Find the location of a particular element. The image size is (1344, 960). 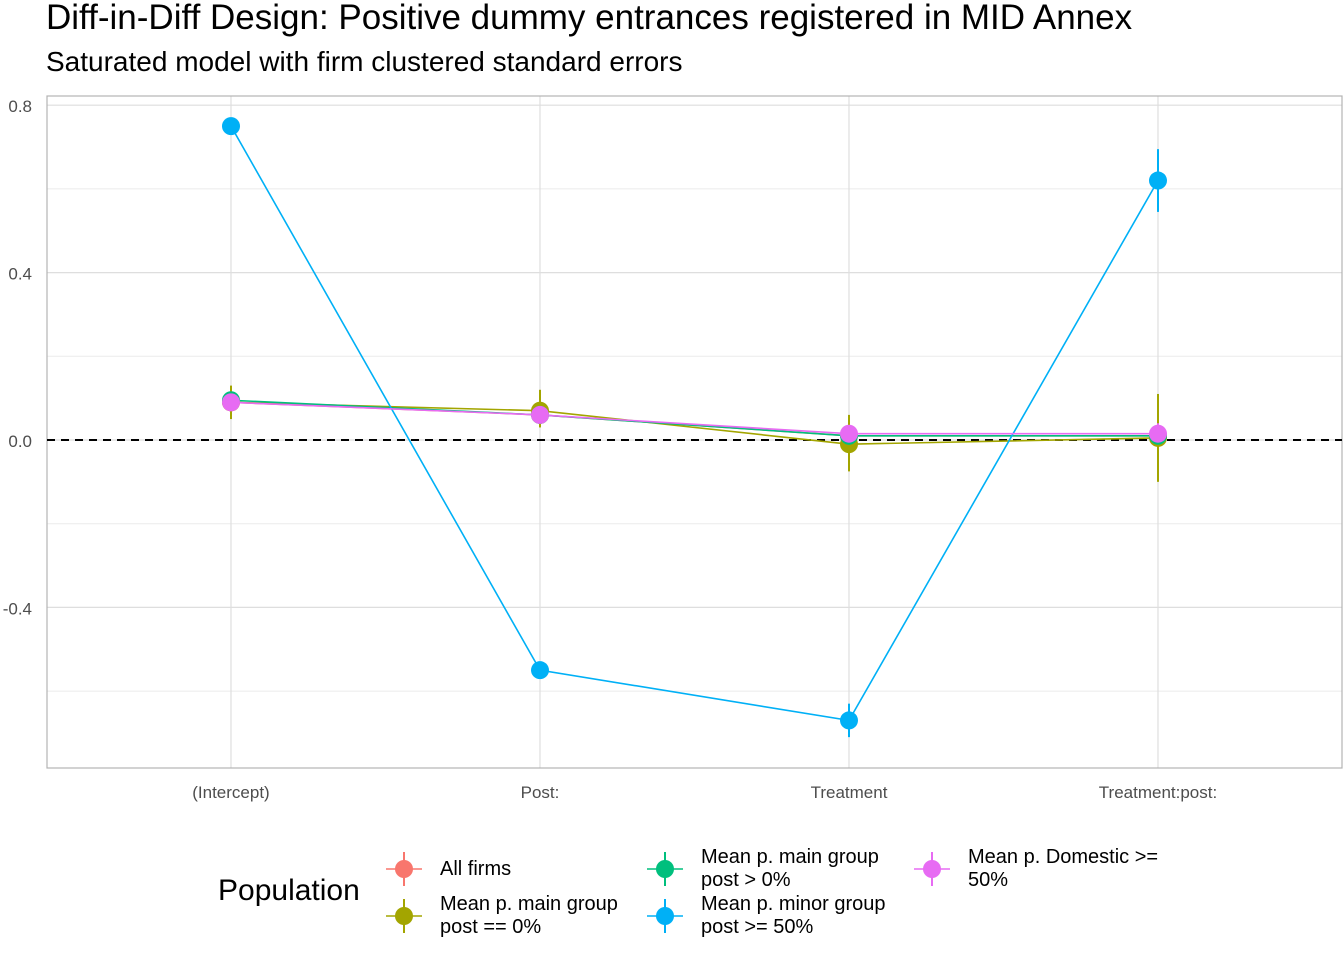

legend-label-3: Mean p. minor group post >= 50% is located at coordinates (793, 915).